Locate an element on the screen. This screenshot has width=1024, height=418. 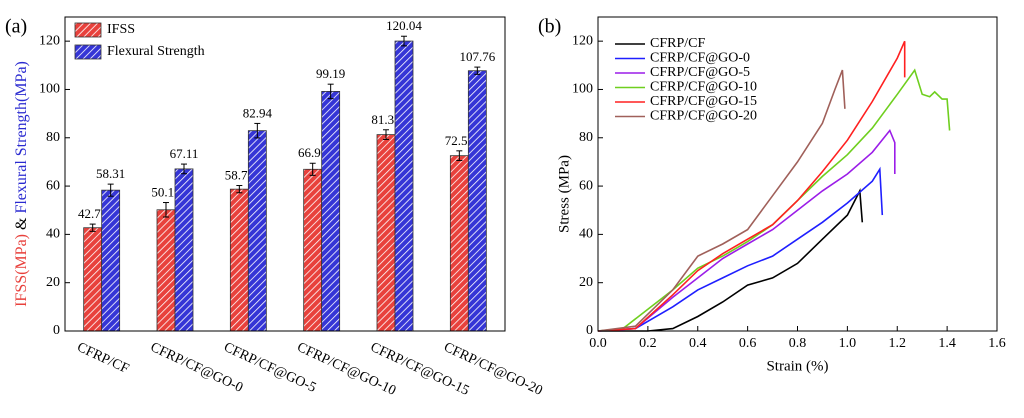
x-axis-label: Strain (%) is located at coordinates (797, 366).